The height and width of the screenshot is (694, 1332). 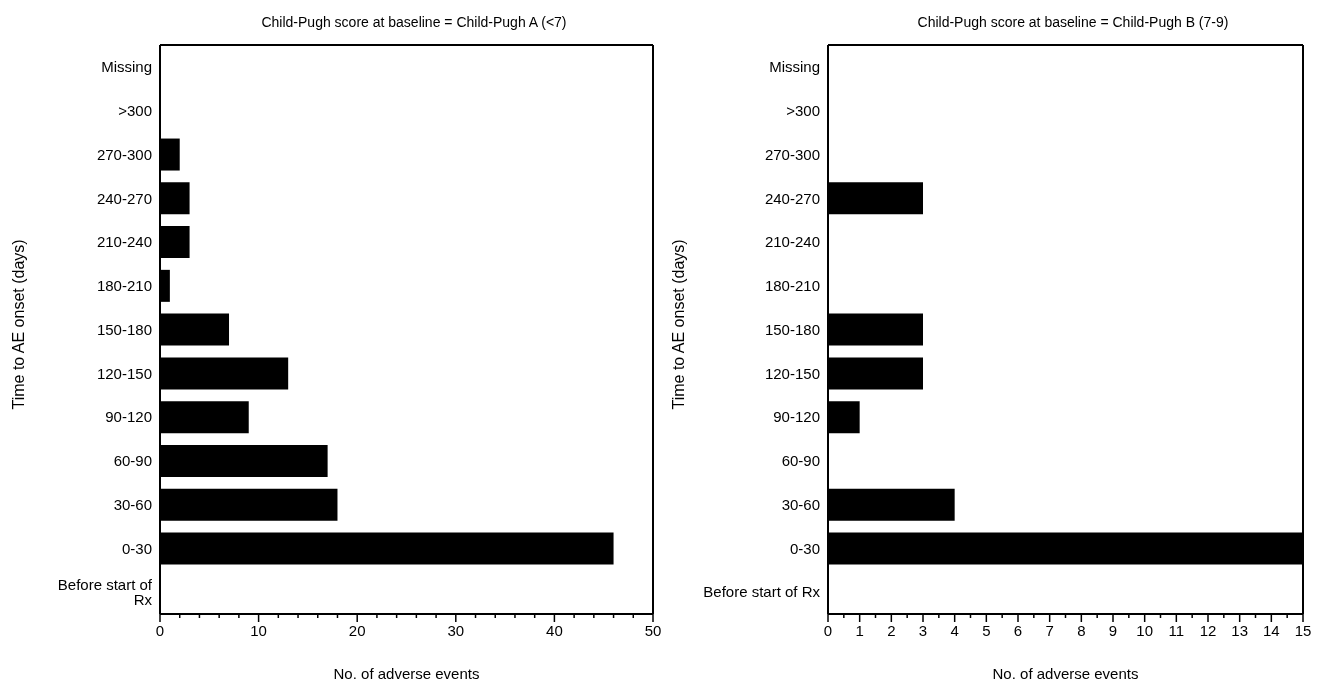 I want to click on x-tick-label: 20, so click(x=357, y=630).